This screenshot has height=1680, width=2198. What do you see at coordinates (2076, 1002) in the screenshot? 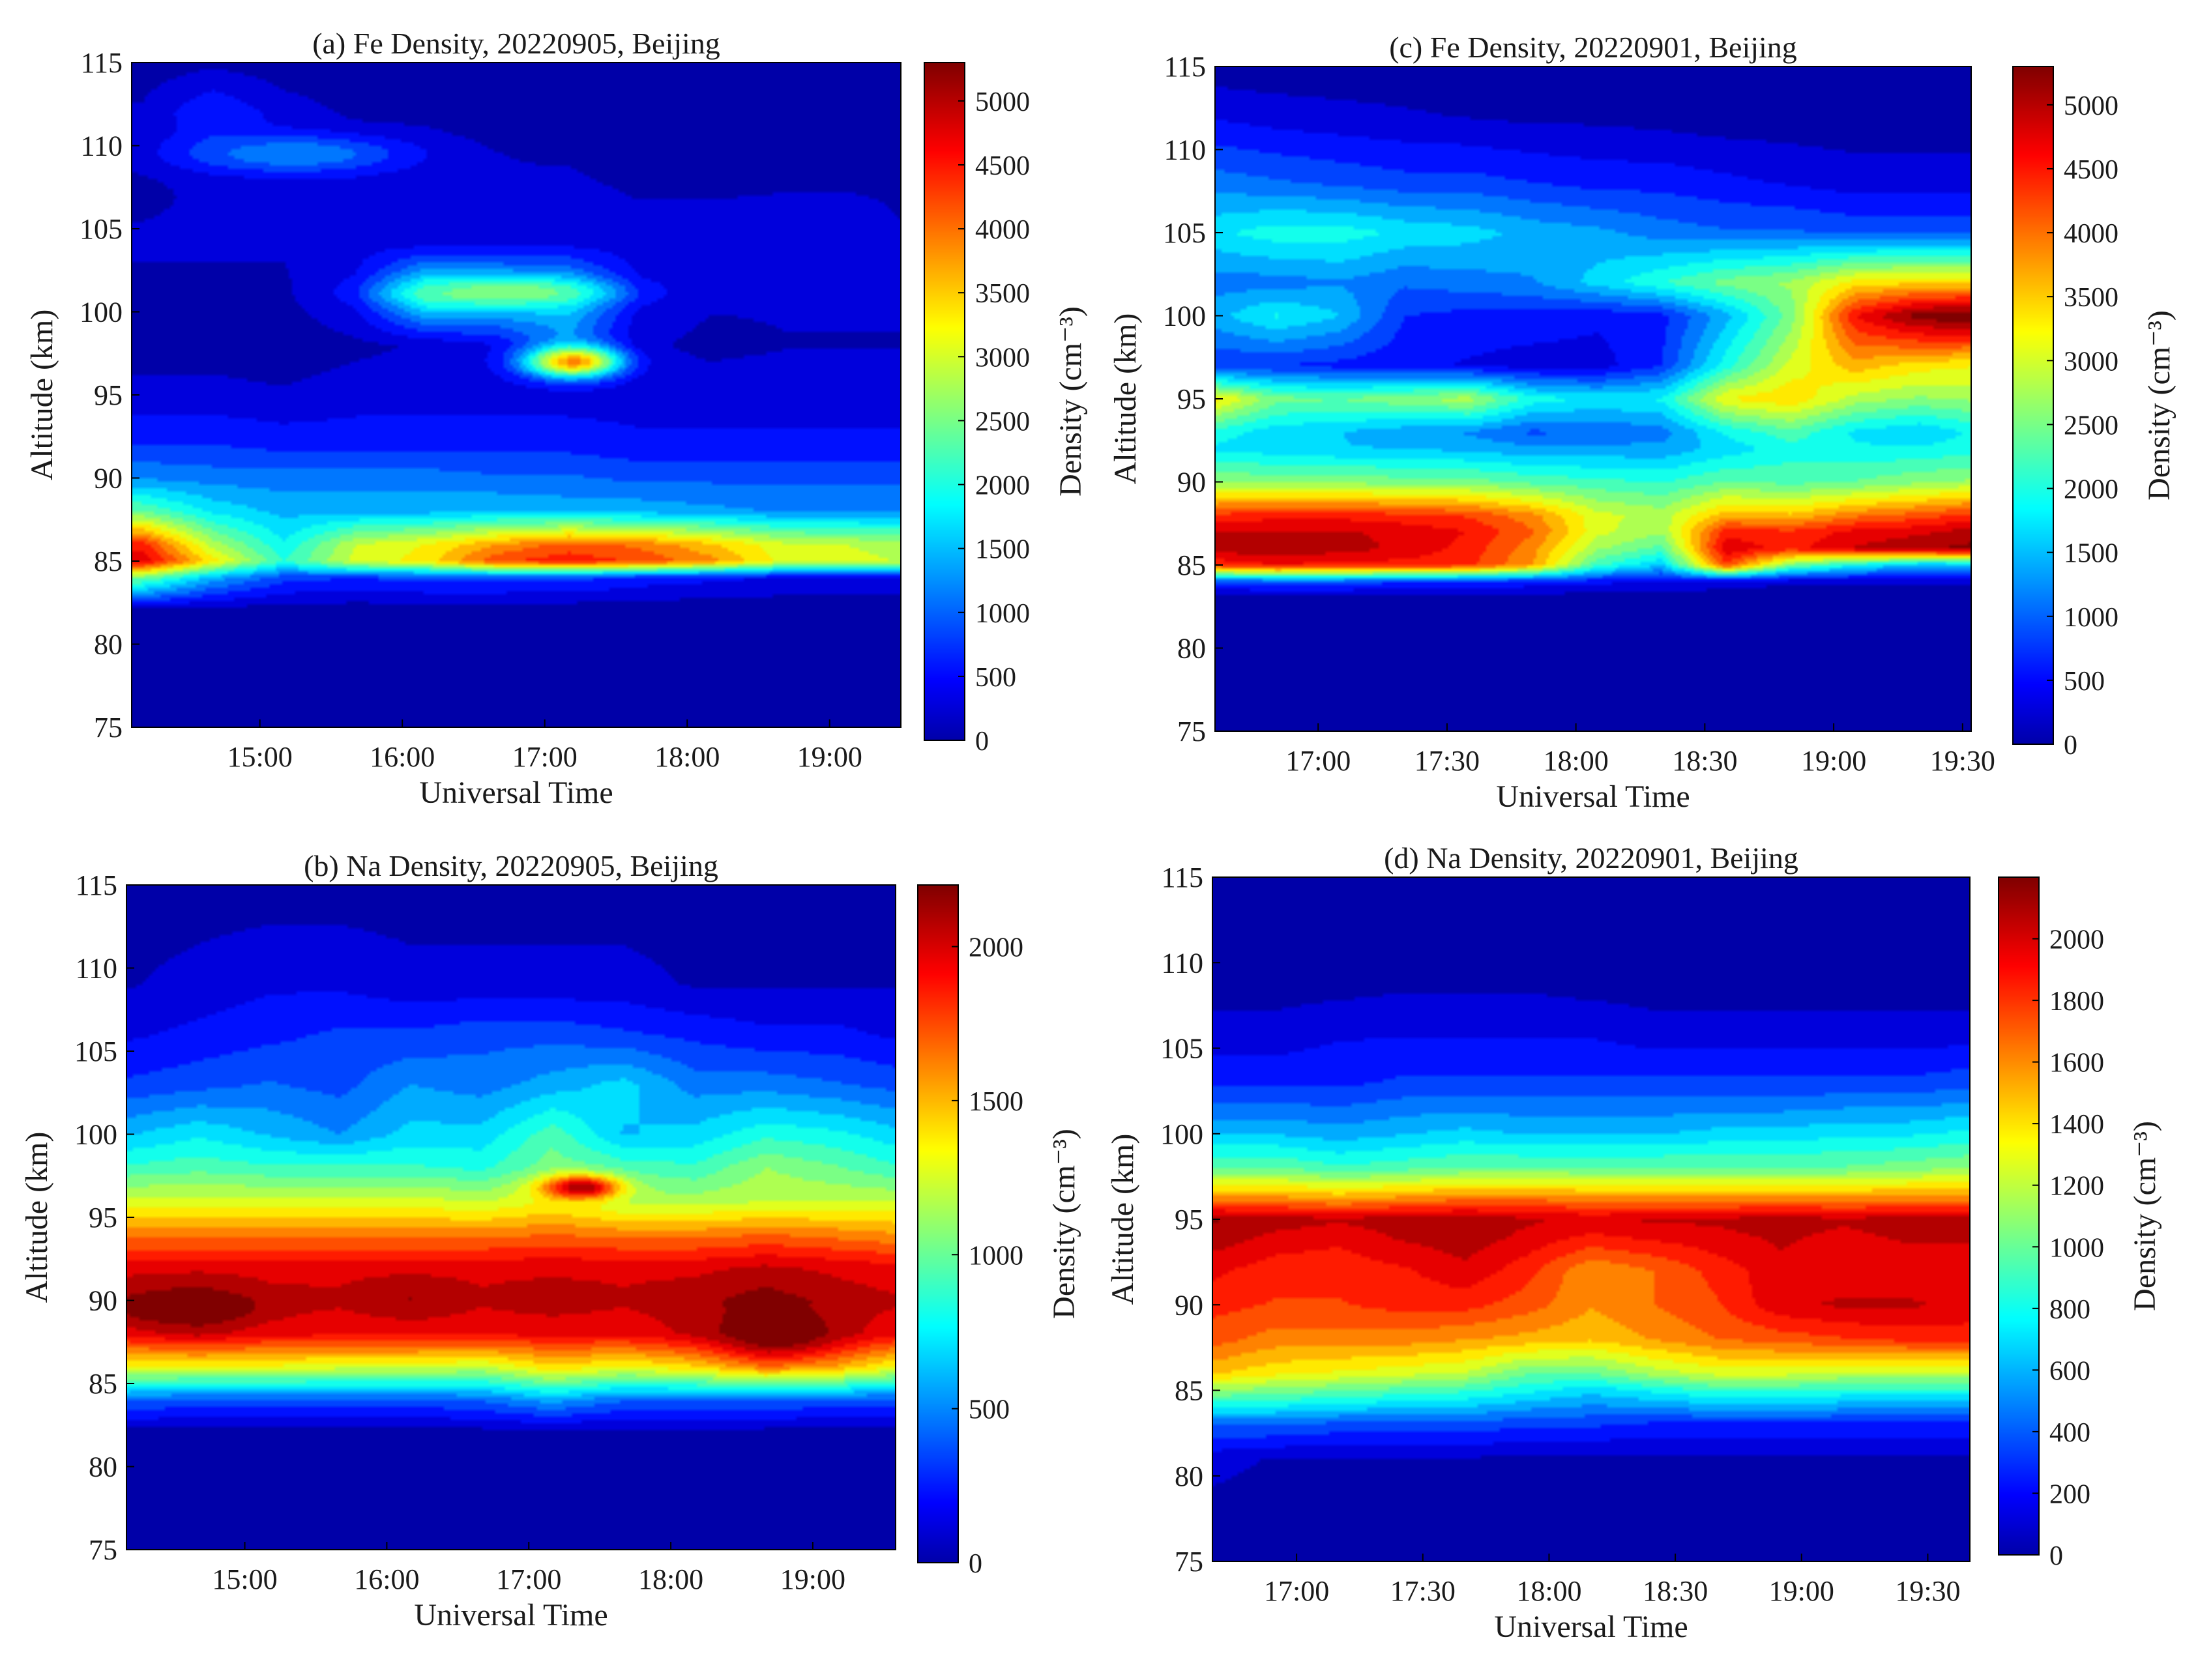
I see `colorbar-tick-label: 1800` at bounding box center [2076, 1002].